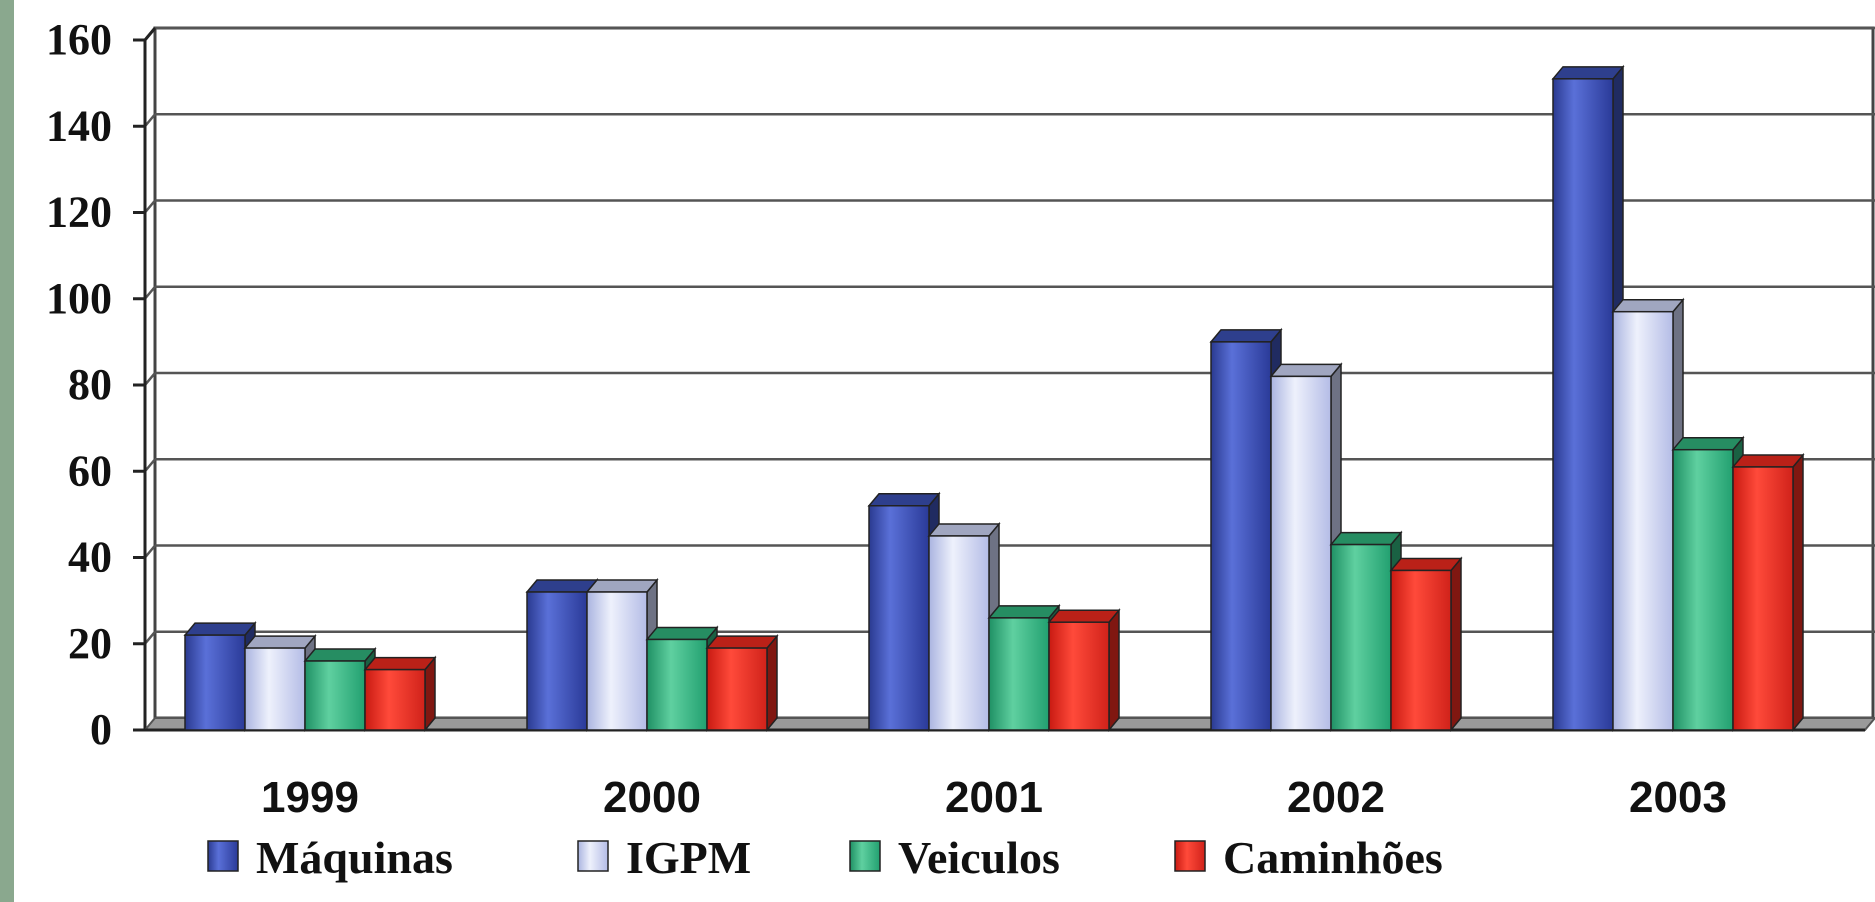 Image resolution: width=1875 pixels, height=902 pixels. Describe the element at coordinates (1678, 797) in the screenshot. I see `x-tick-label: 2003` at that location.